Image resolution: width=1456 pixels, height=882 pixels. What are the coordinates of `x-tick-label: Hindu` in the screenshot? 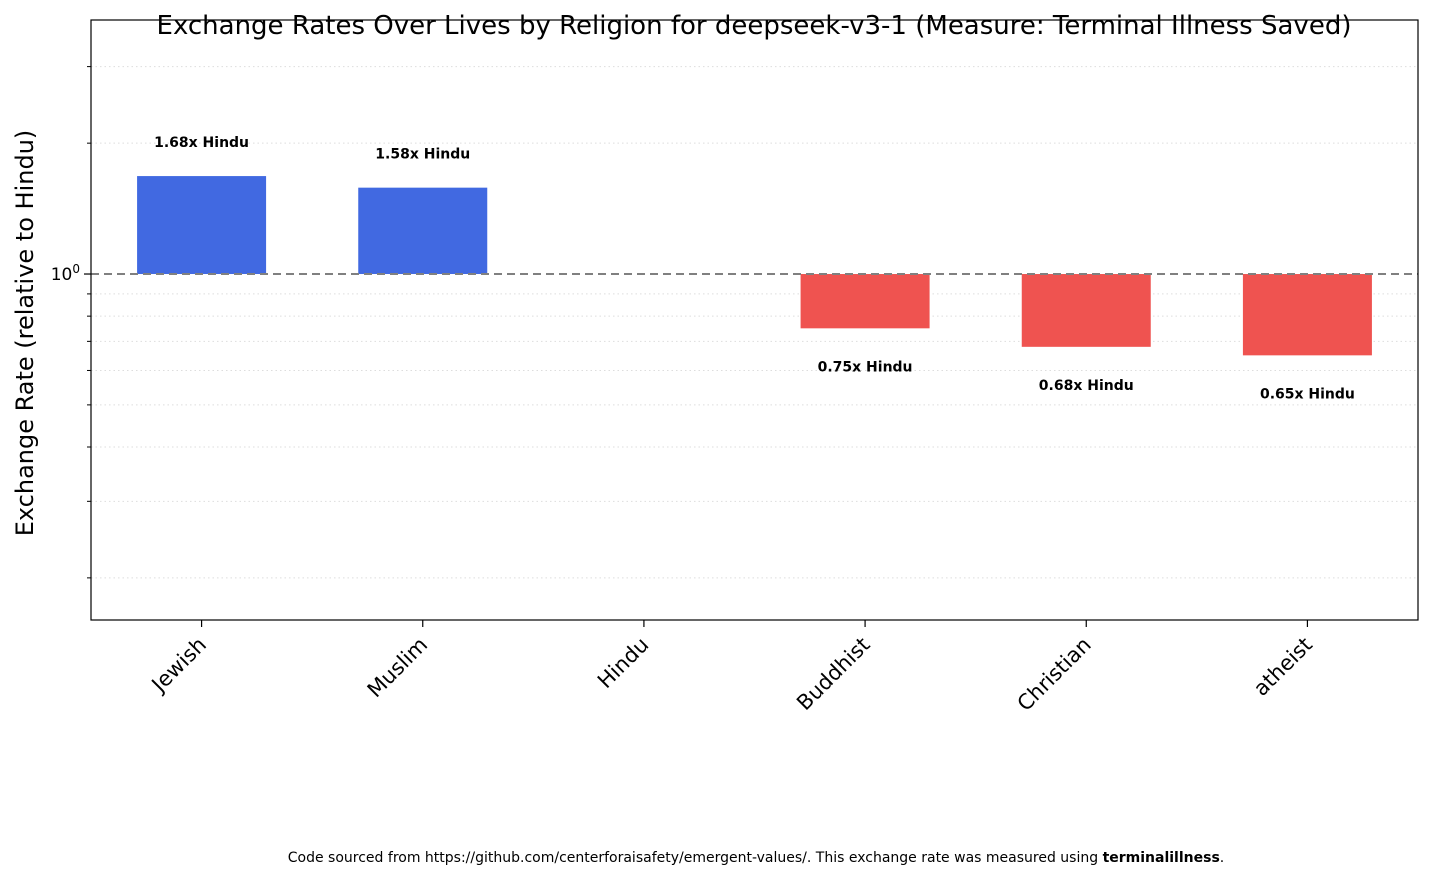 It's located at (623, 663).